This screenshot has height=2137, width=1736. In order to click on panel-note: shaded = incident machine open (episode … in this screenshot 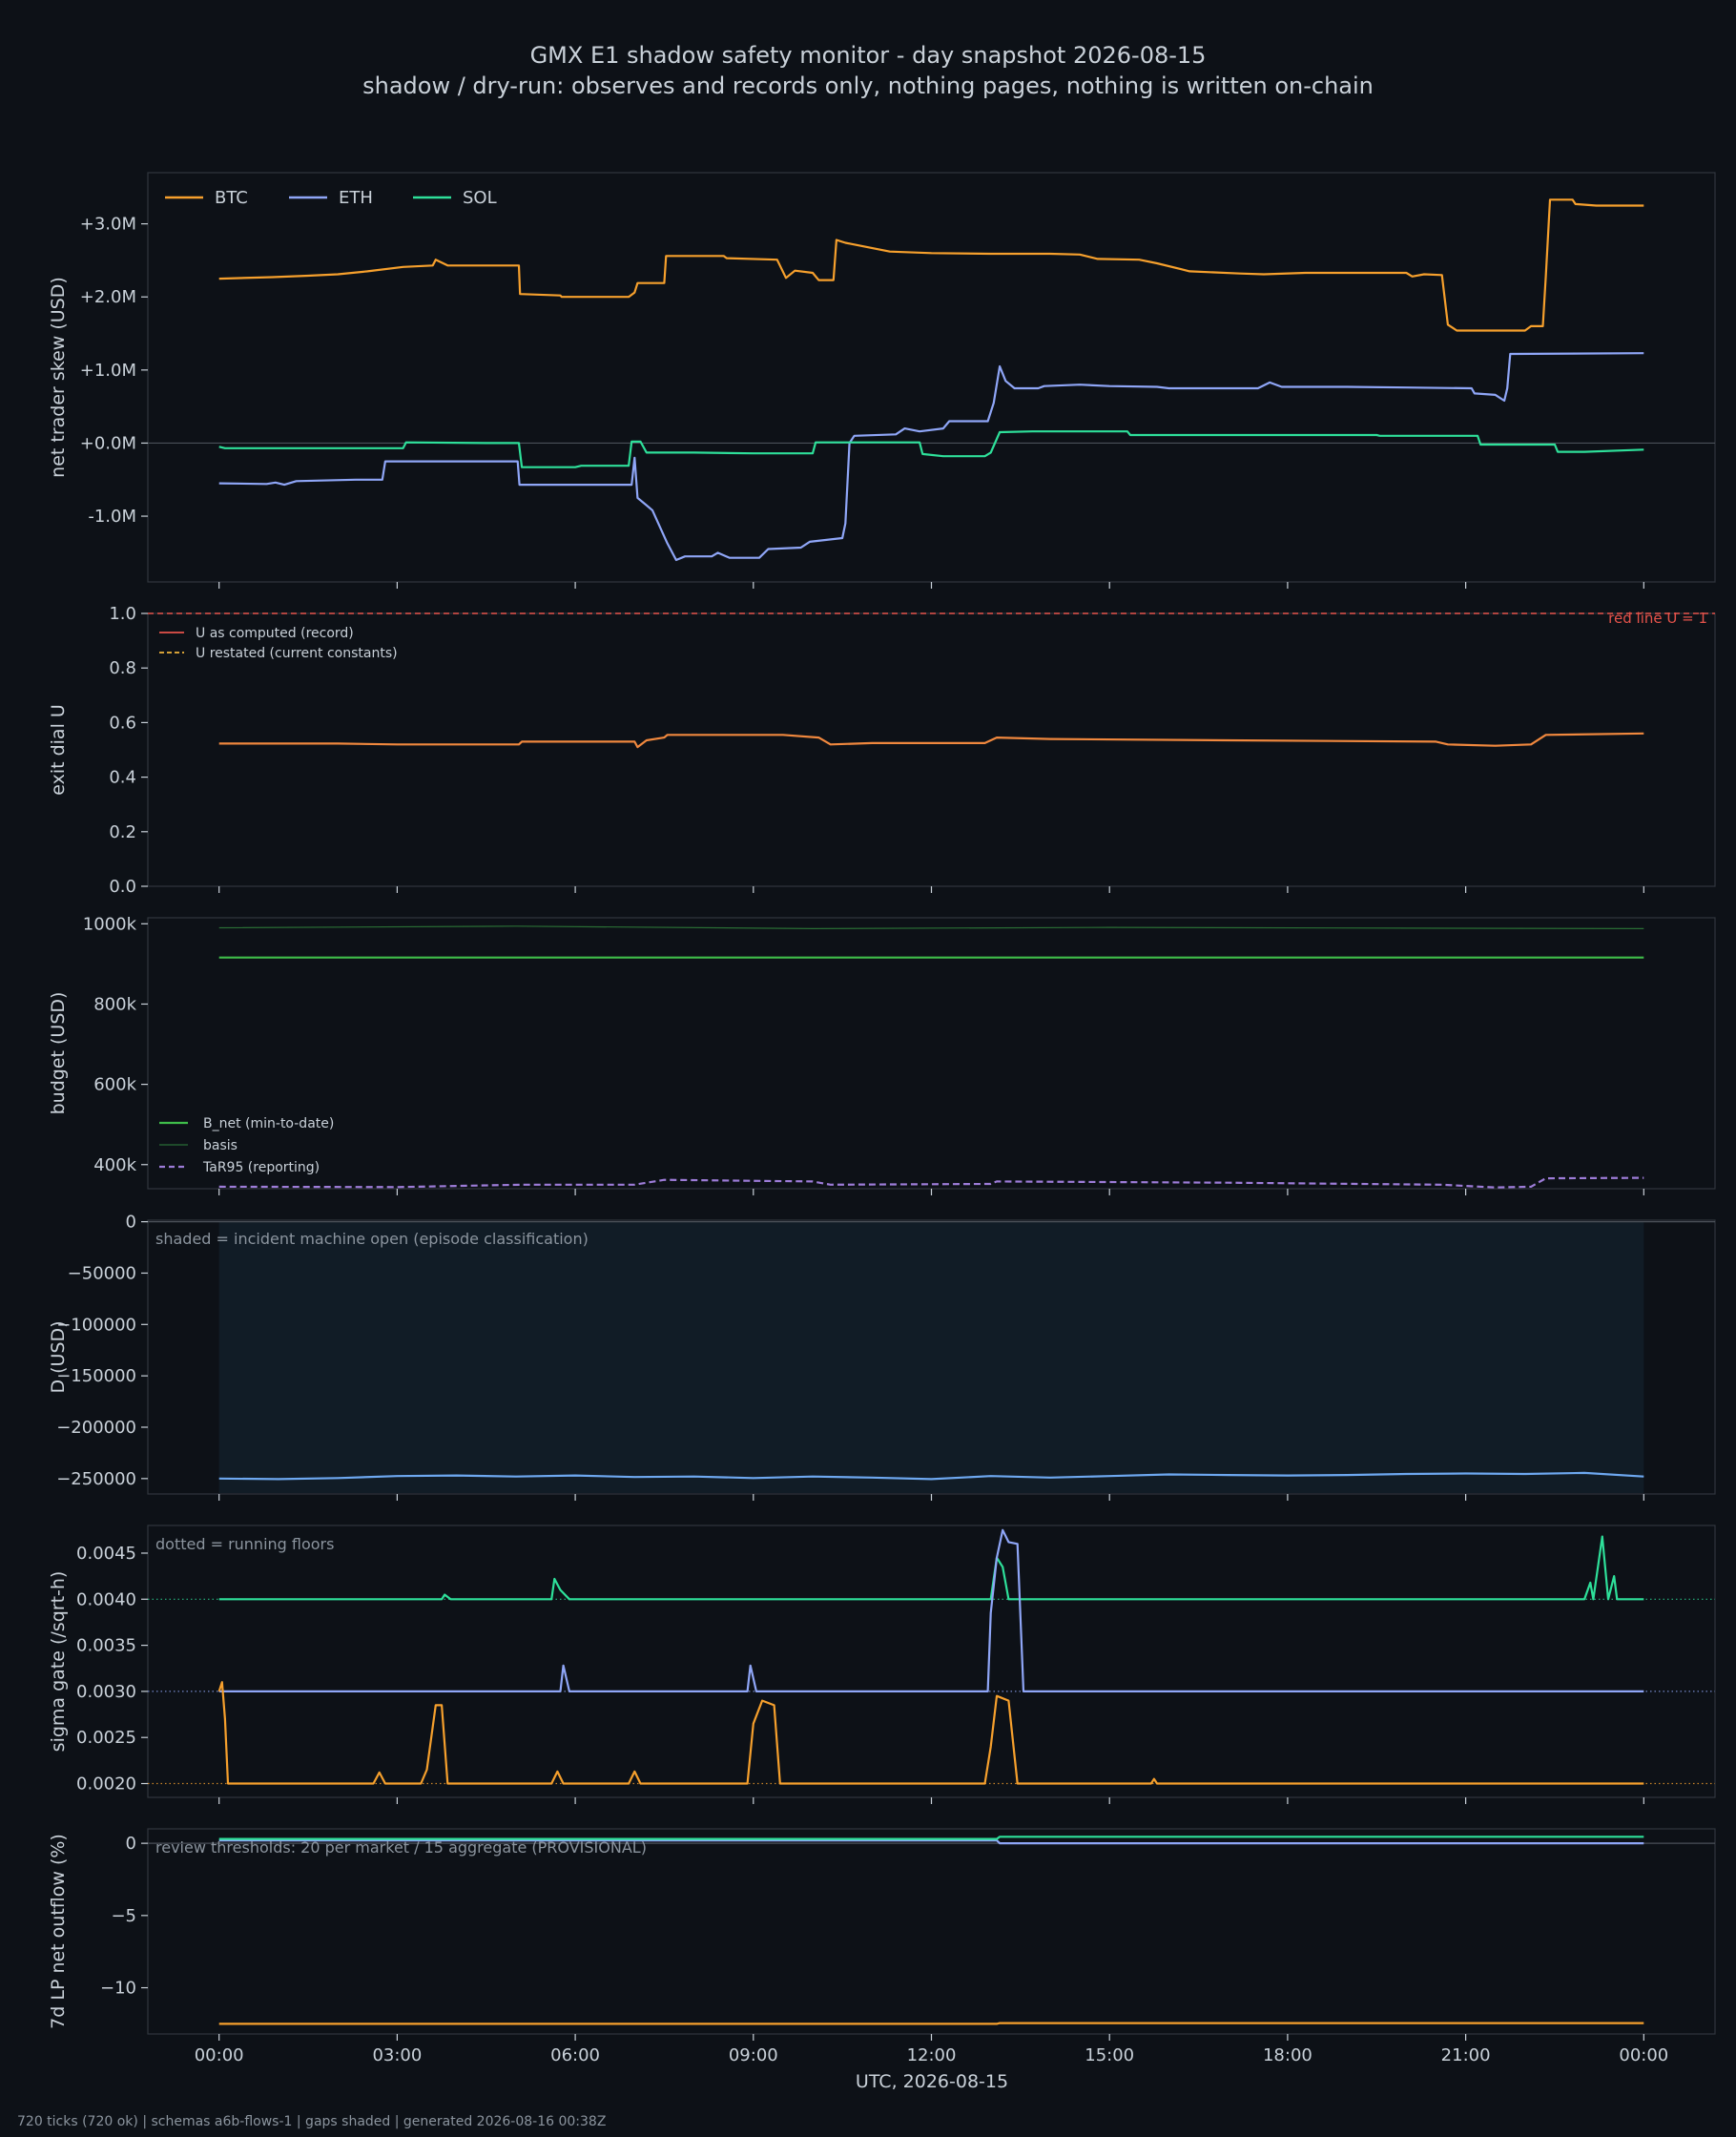, I will do `click(372, 1239)`.